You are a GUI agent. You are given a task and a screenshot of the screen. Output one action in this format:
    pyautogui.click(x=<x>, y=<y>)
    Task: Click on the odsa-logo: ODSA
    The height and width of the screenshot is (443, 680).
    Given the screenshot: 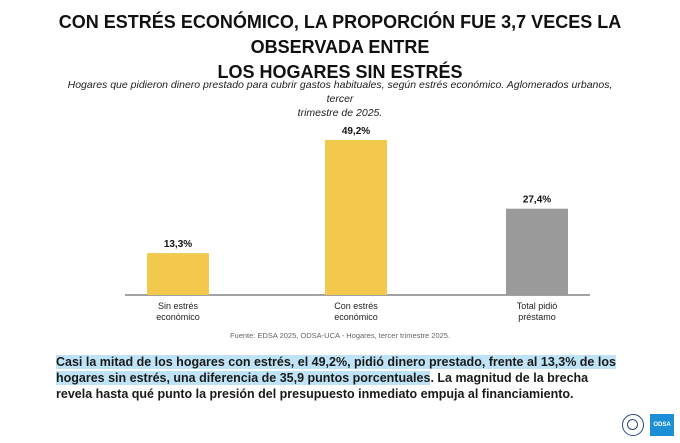 What is the action you would take?
    pyautogui.click(x=662, y=425)
    